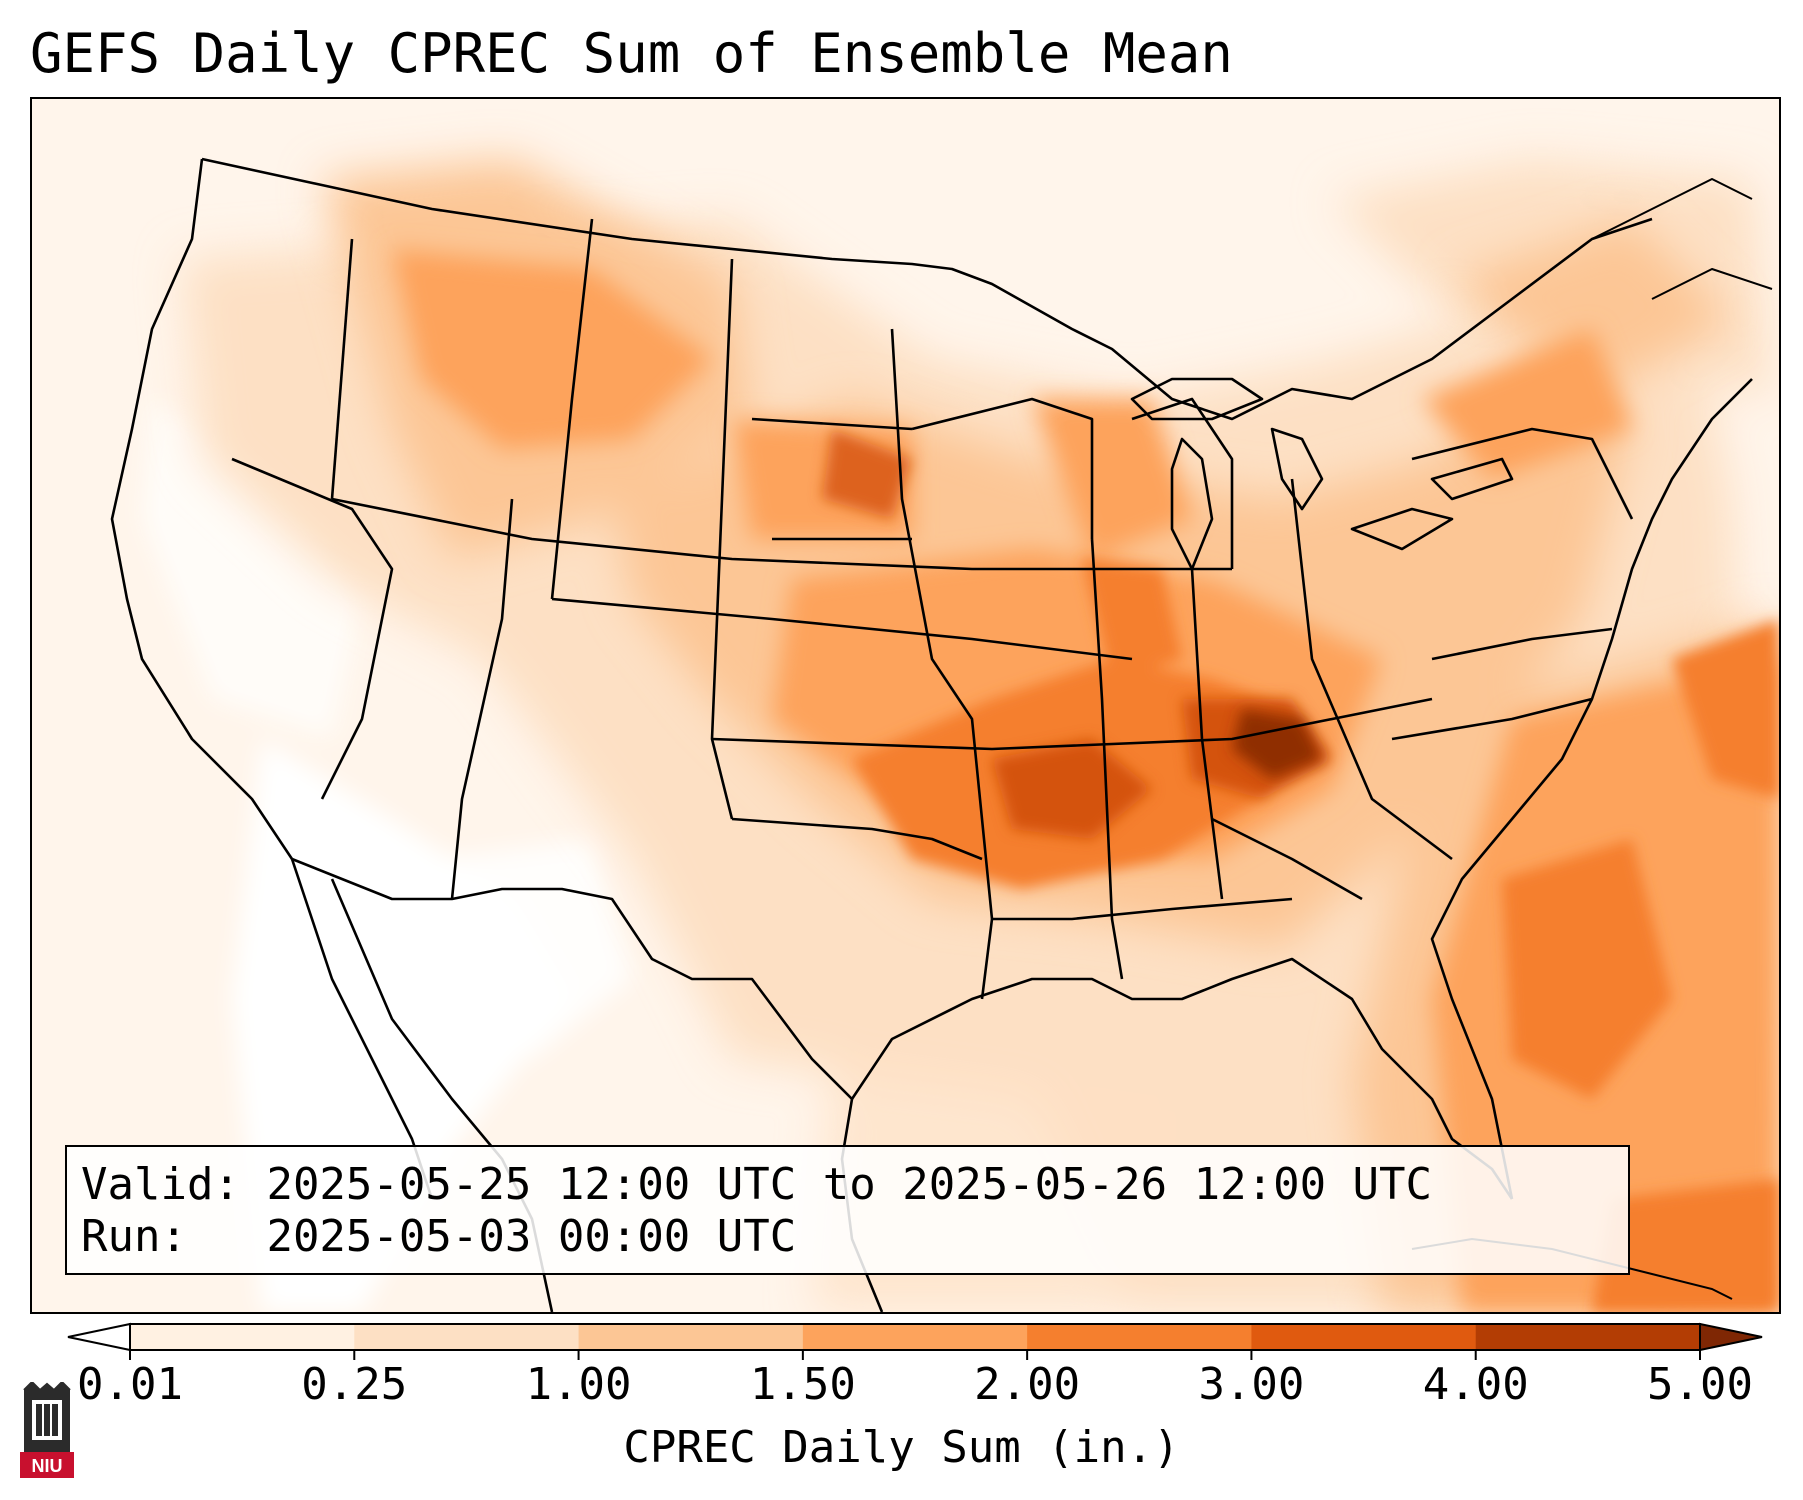 This screenshot has height=1500, width=1803. I want to click on run-label: Run:, so click(134, 1236).